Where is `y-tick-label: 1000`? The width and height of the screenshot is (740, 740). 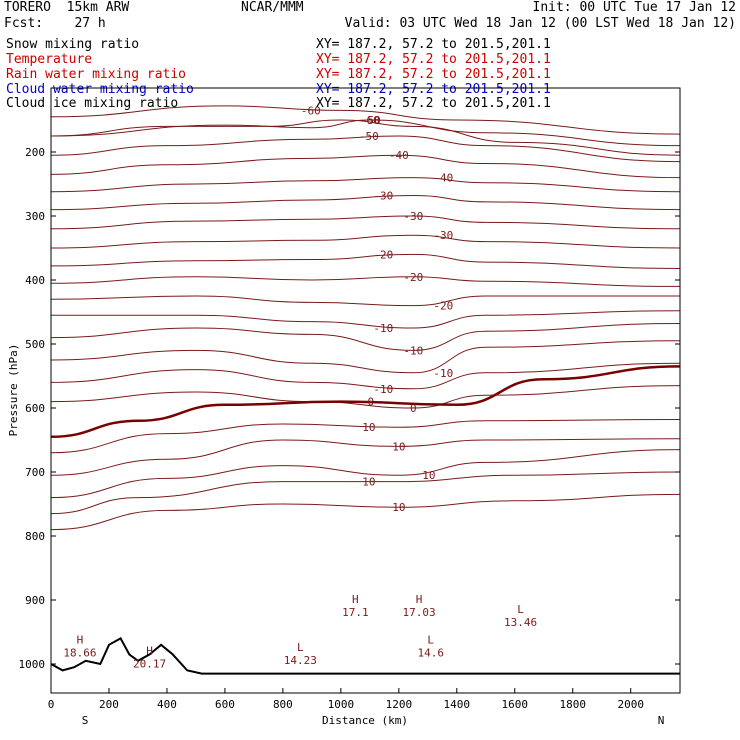
y-tick-label: 1000 is located at coordinates (32, 664).